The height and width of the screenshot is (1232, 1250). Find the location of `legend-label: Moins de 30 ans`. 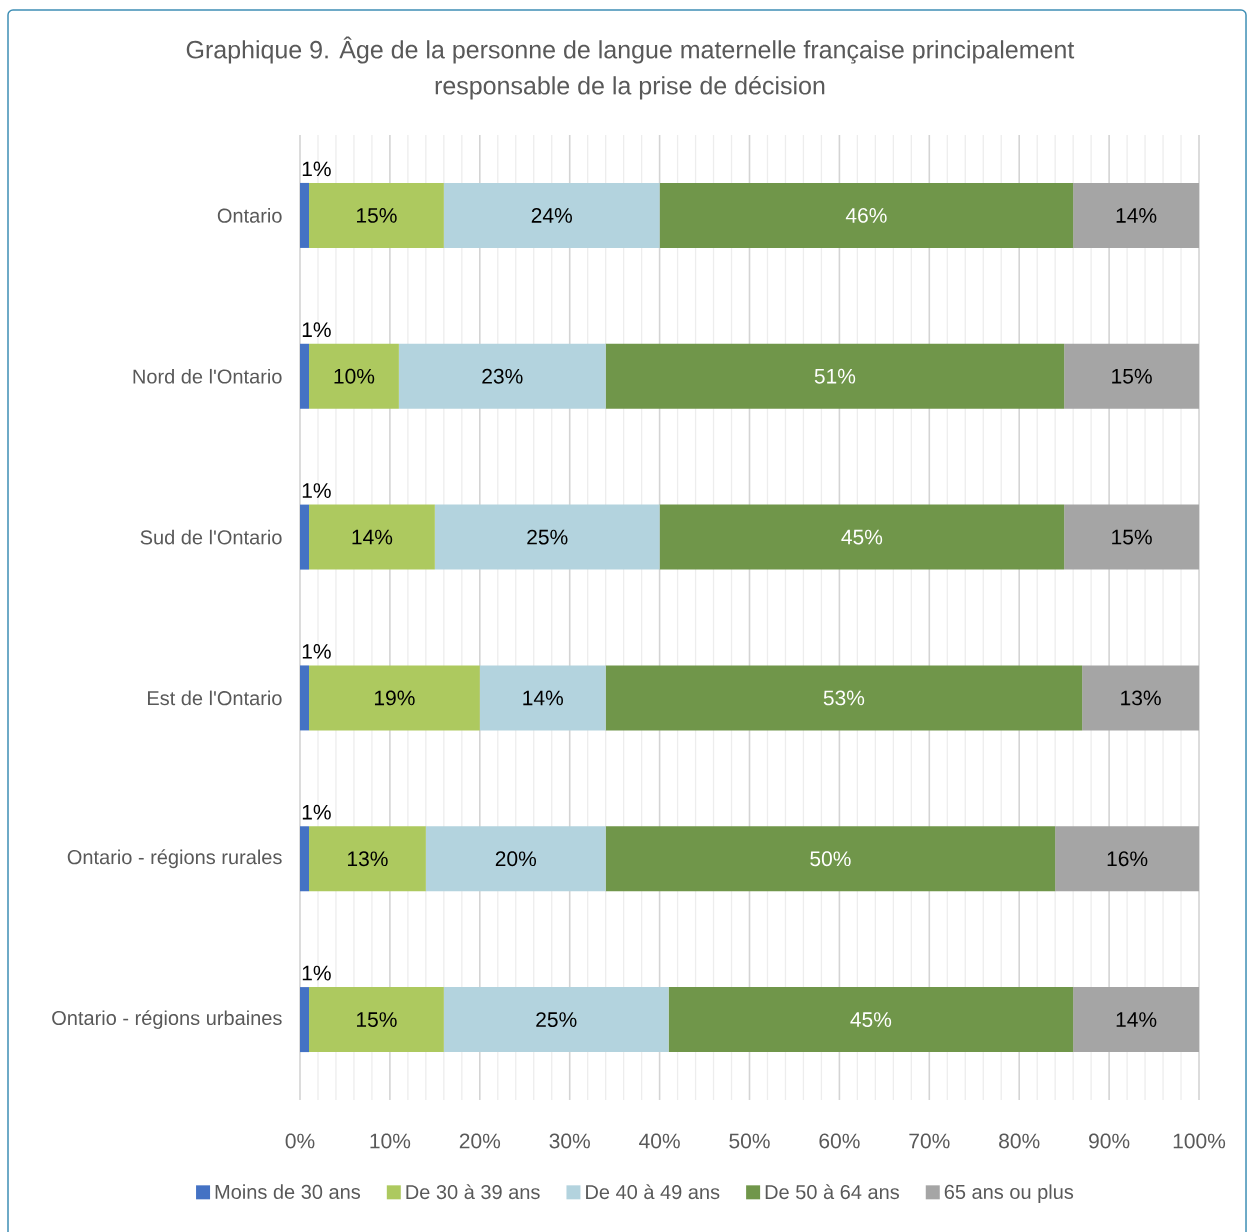

legend-label: Moins de 30 ans is located at coordinates (288, 1192).